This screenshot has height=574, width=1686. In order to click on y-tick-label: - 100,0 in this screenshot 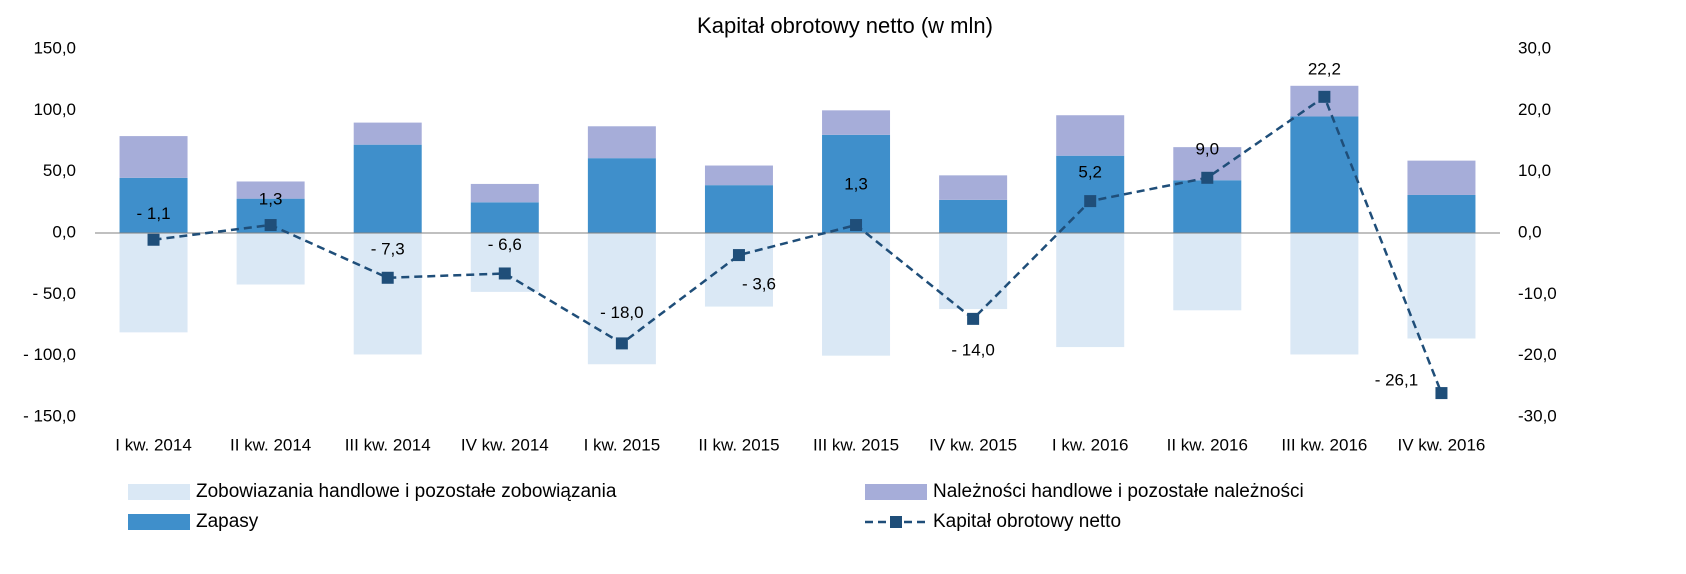, I will do `click(49, 354)`.